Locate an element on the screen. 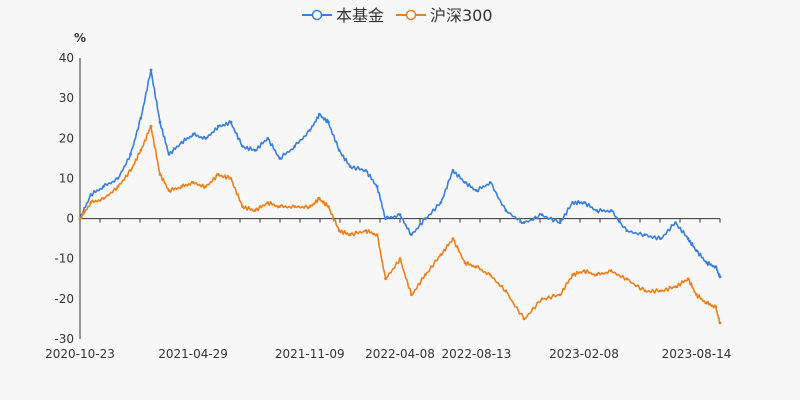 The image size is (800, 400). x-tick-label: 2021-11-09 is located at coordinates (310, 354).